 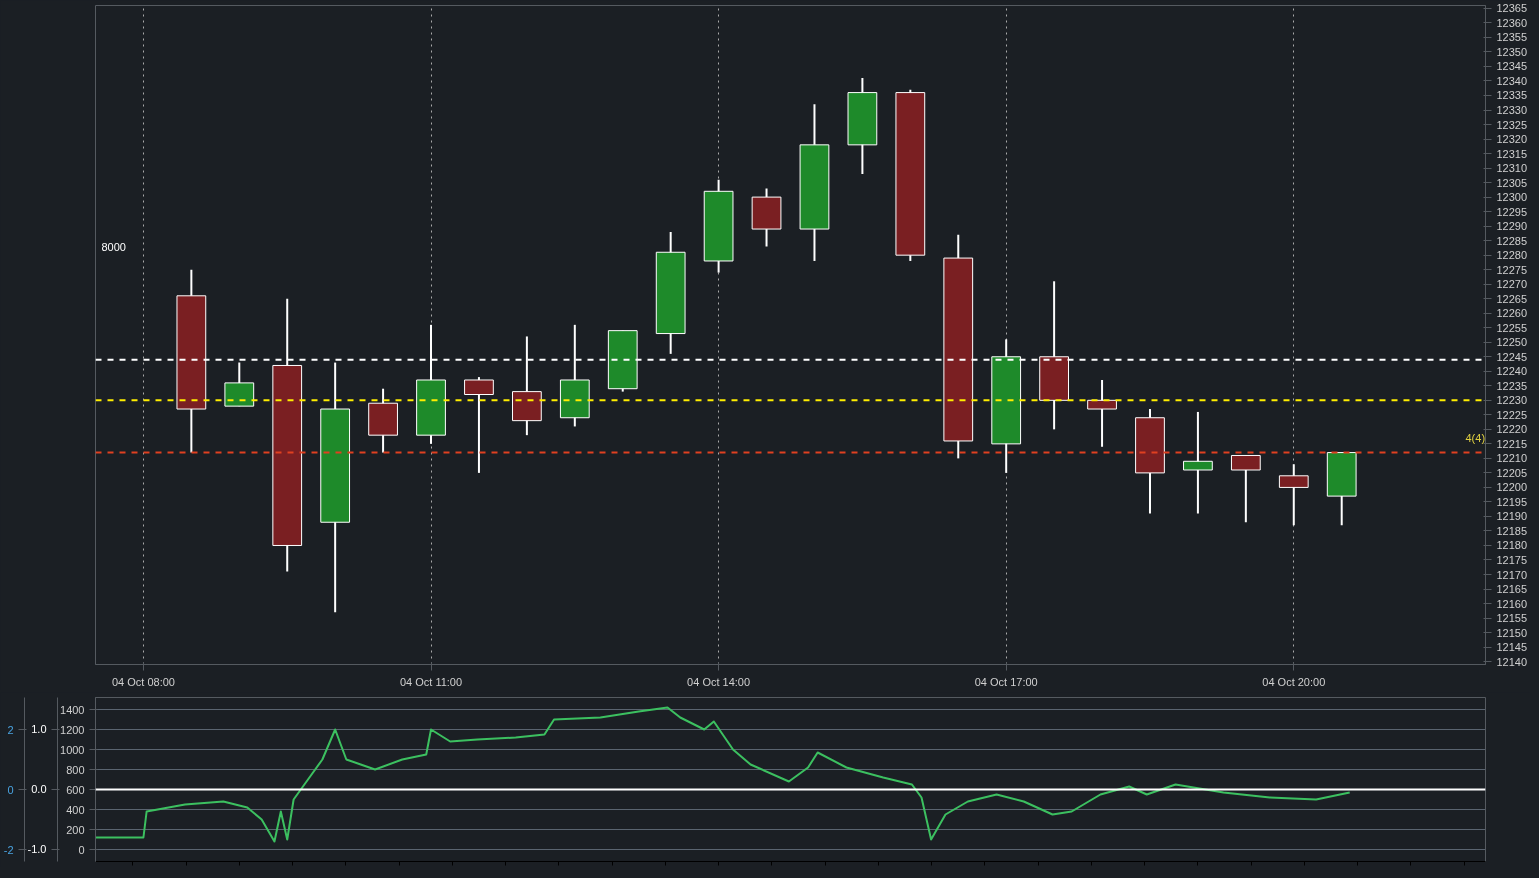 I want to click on y-tick-label: 12160, so click(x=1512, y=603).